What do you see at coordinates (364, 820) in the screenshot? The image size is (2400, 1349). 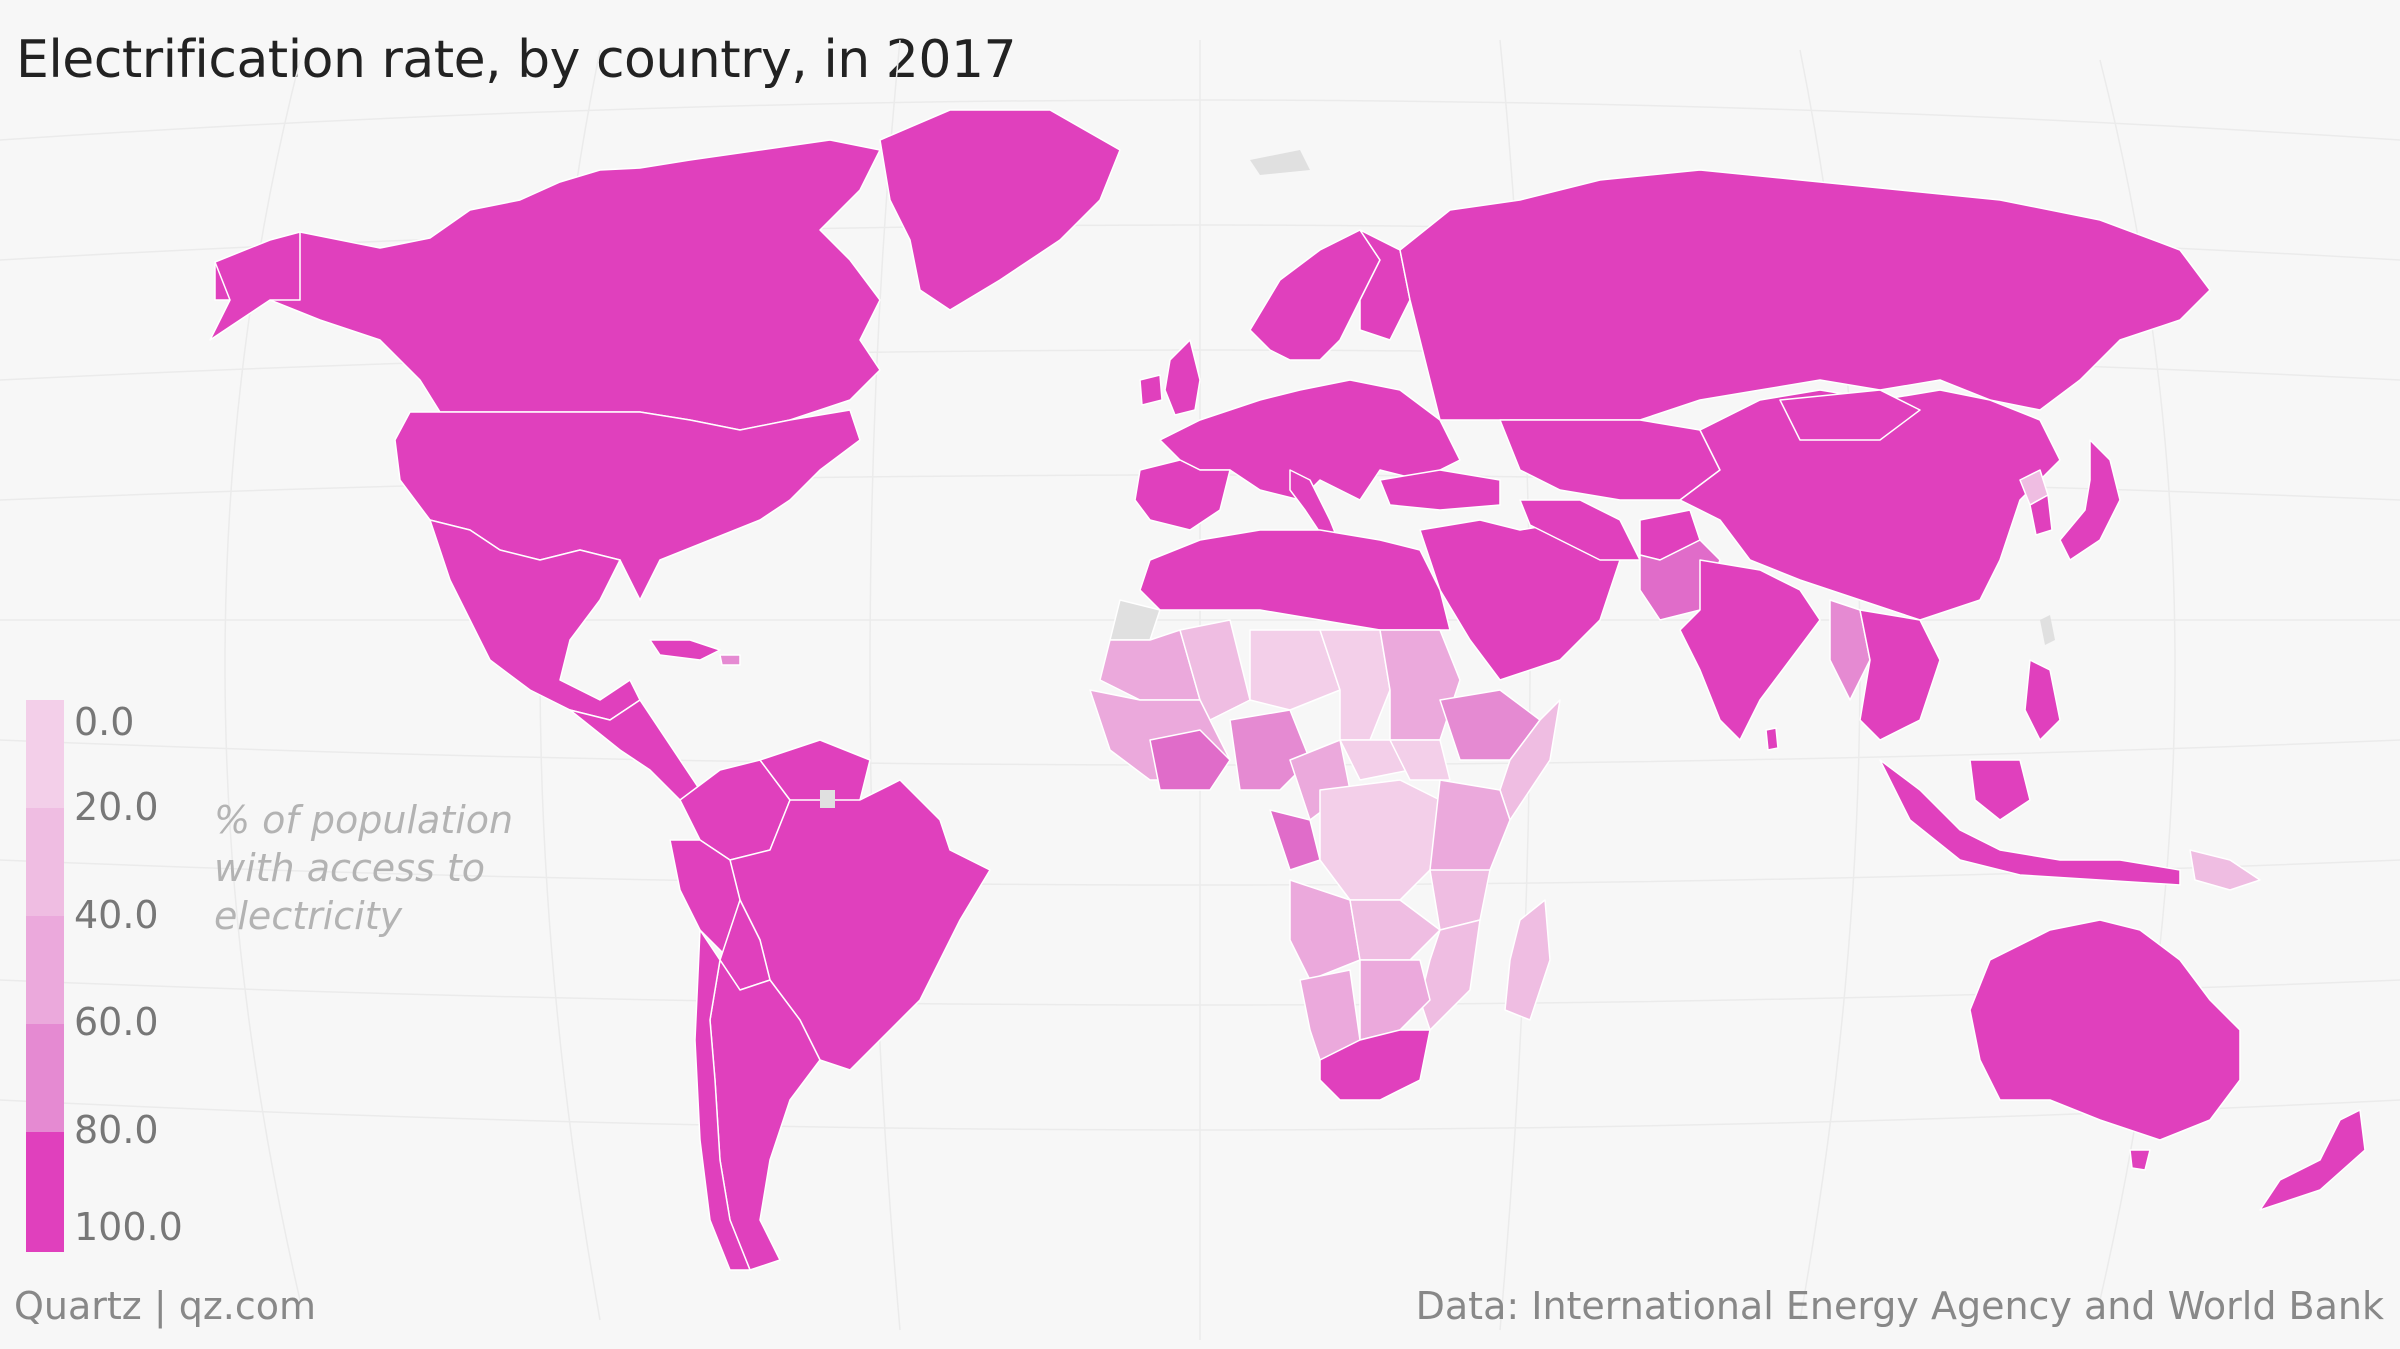 I see `legend-title-line-1: % of population` at bounding box center [364, 820].